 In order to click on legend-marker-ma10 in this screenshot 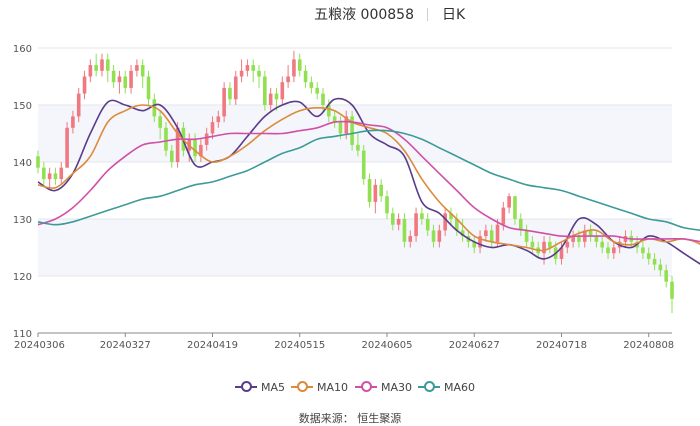, I will do `click(302, 386)`.